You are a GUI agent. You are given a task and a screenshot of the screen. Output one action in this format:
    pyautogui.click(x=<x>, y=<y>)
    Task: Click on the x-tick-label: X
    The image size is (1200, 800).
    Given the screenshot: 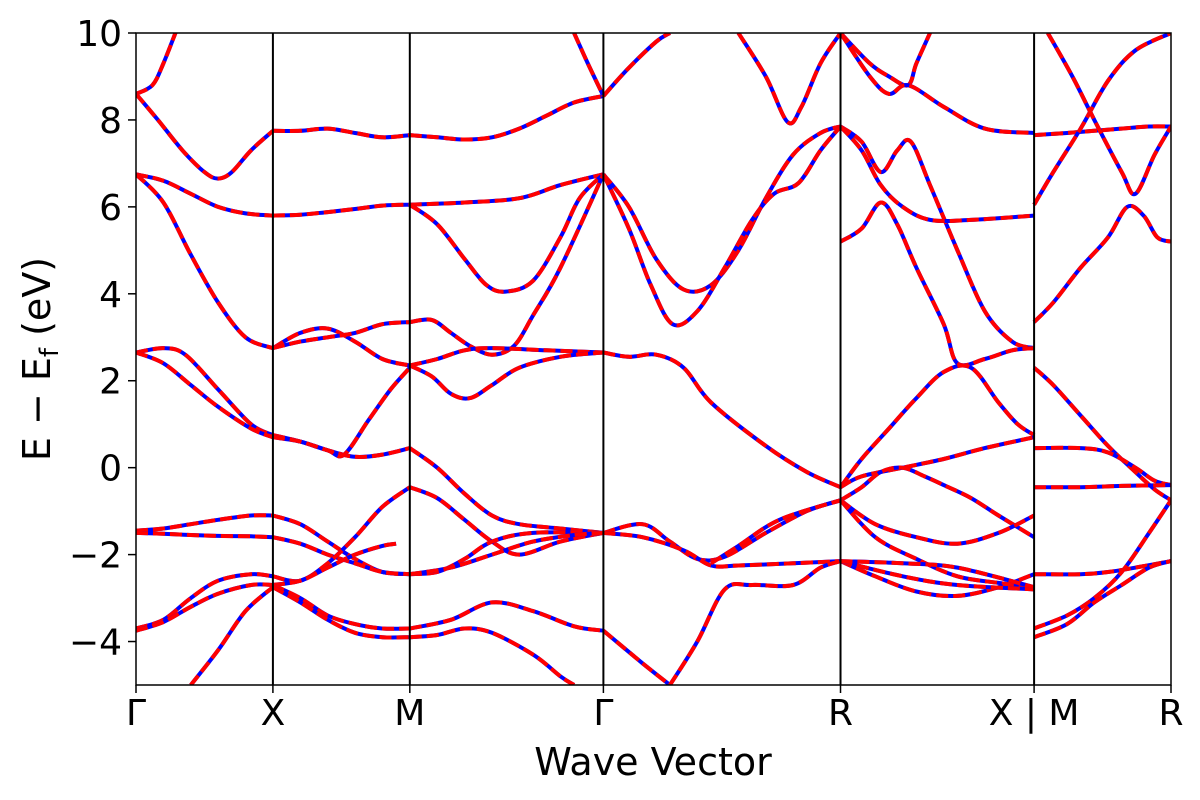 What is the action you would take?
    pyautogui.click(x=273, y=713)
    